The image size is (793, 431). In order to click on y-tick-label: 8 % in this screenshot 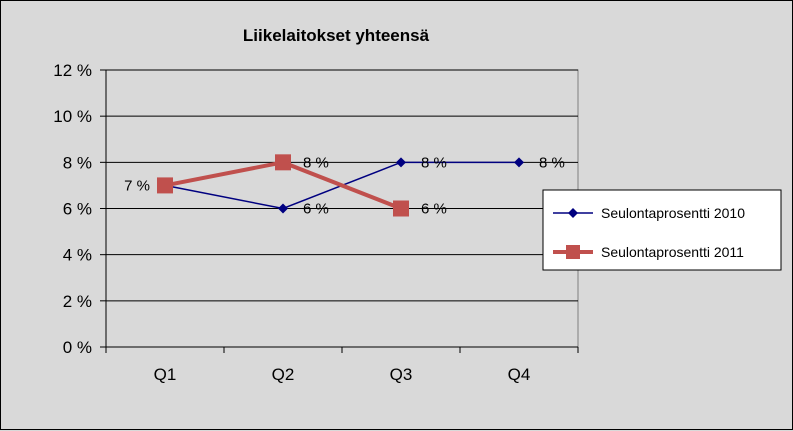, I will do `click(77, 162)`.